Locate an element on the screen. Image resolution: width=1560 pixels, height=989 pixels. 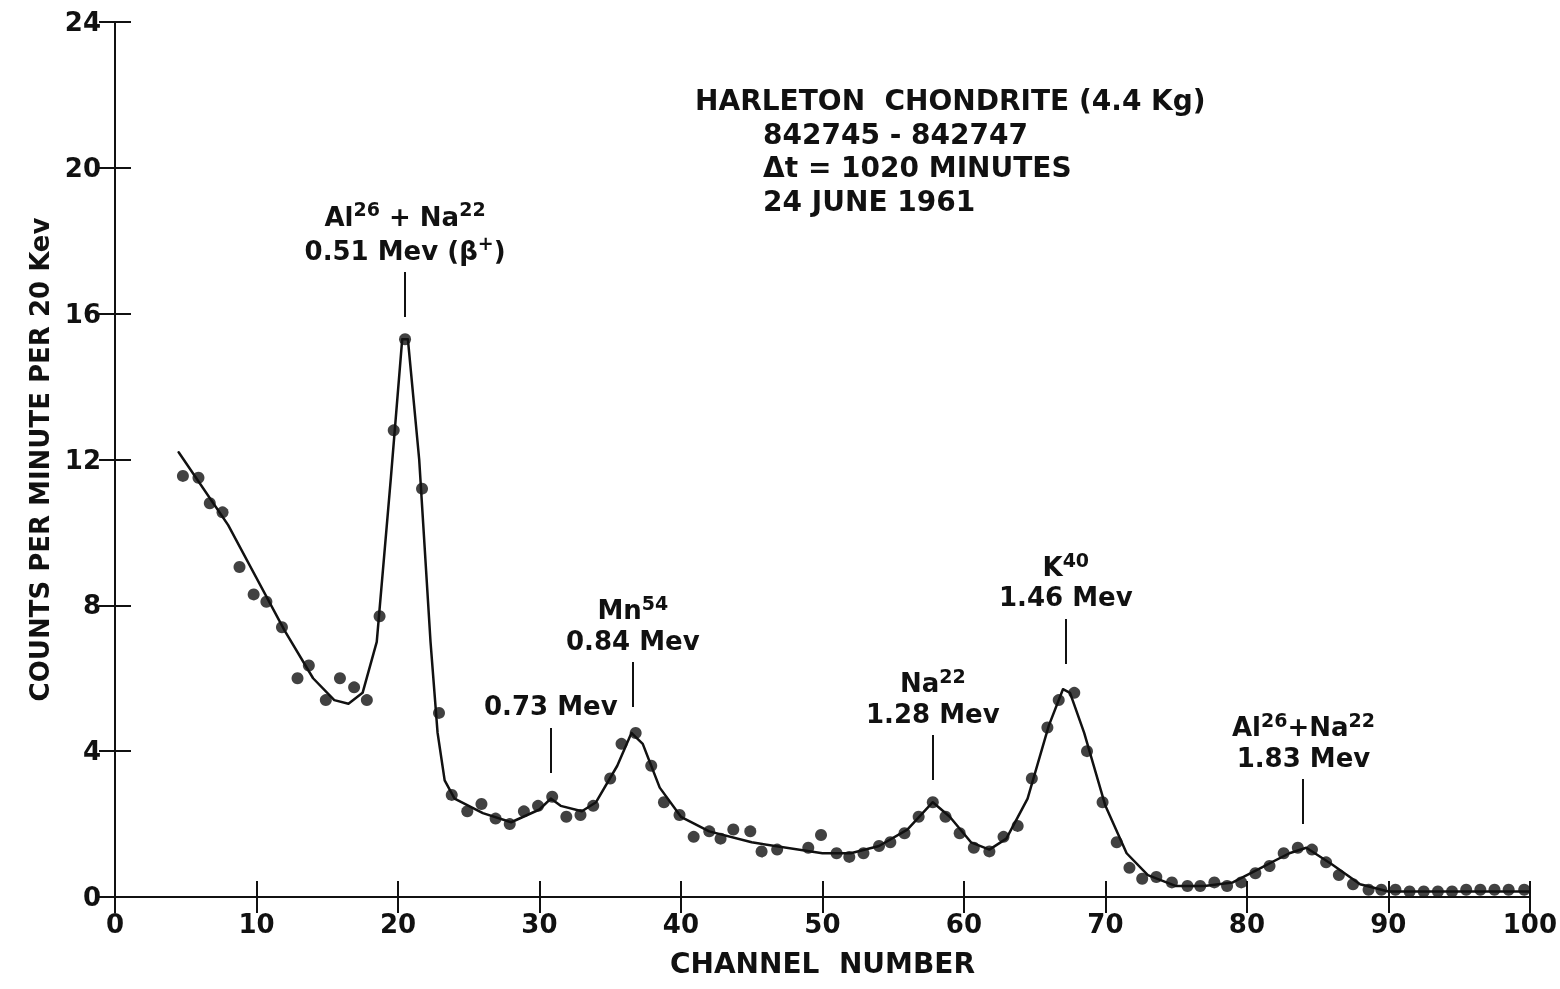
y-tick-label: 12 is located at coordinates (82, 459).